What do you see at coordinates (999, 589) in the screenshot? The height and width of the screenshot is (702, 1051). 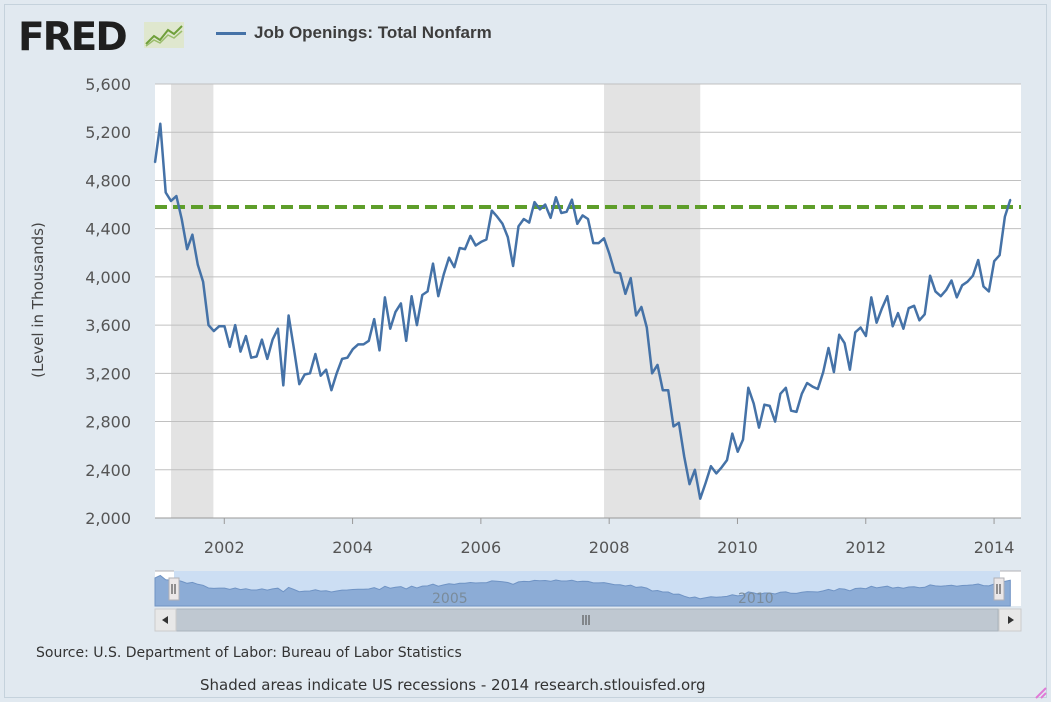 I see `navigator-handle-right` at bounding box center [999, 589].